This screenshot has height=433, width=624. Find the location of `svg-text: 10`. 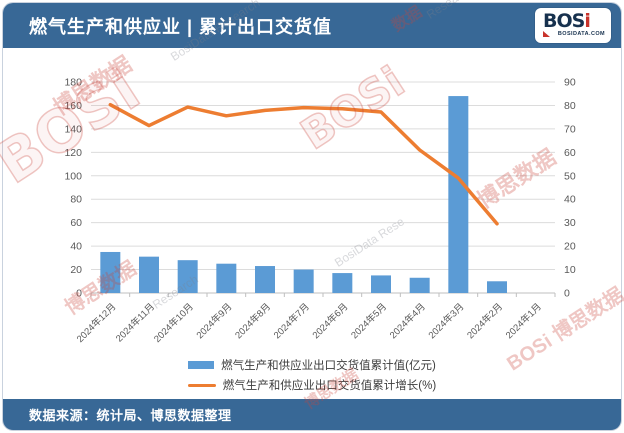

svg-text: 10 is located at coordinates (570, 270).